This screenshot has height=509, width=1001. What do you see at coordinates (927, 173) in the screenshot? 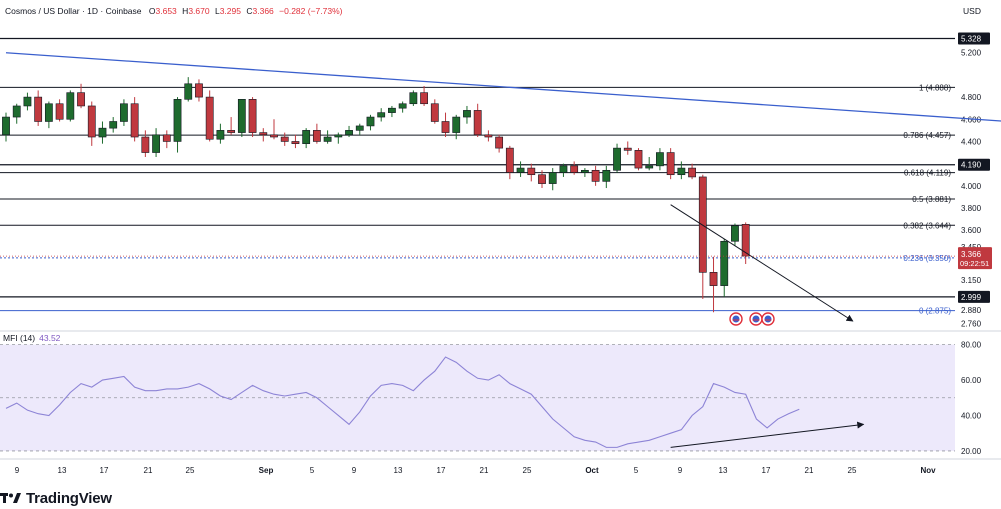
I see `fib-level-label: 0.618 (4.119)` at bounding box center [927, 173].